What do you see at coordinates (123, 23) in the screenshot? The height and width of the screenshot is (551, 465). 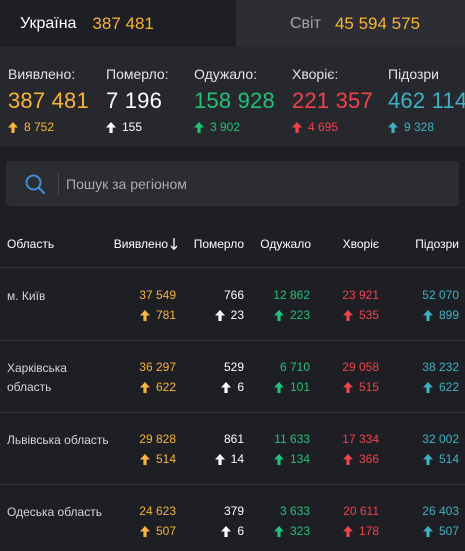 I see `tab-ukraine-count: 387 481` at bounding box center [123, 23].